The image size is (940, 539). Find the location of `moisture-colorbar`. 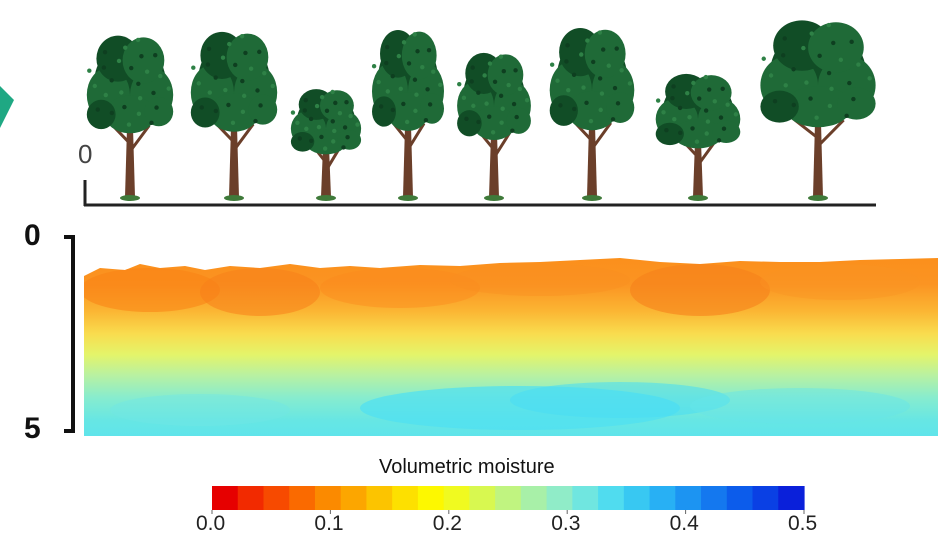

moisture-colorbar is located at coordinates (508, 498).